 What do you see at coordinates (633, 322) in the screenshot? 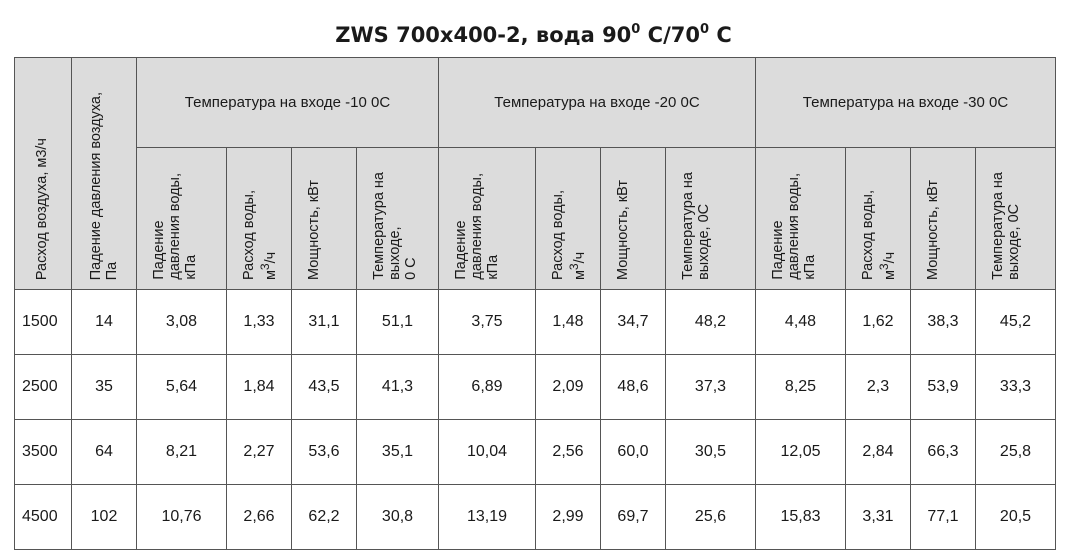
I see `table-cell: 34,7` at bounding box center [633, 322].